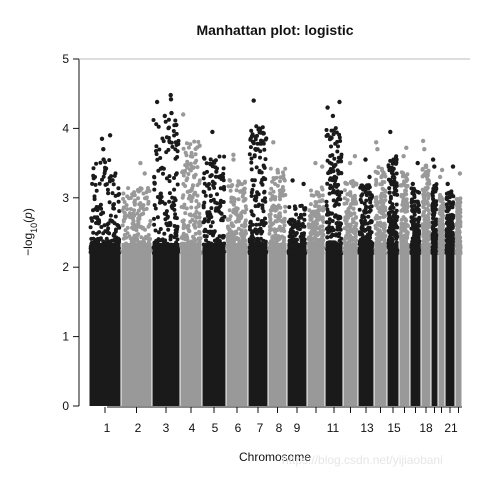  Describe the element at coordinates (366, 324) in the screenshot. I see `chromosome-13-dense-points` at that location.